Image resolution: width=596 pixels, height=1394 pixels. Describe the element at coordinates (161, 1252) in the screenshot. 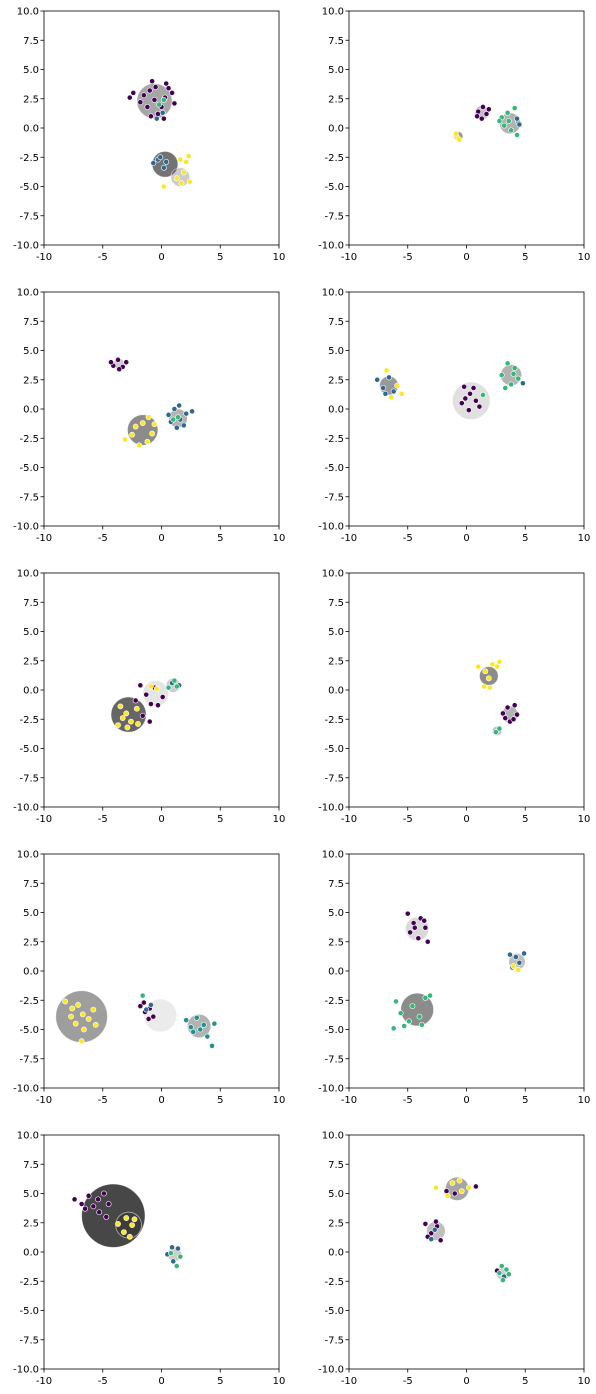

I see `plot-area` at that location.